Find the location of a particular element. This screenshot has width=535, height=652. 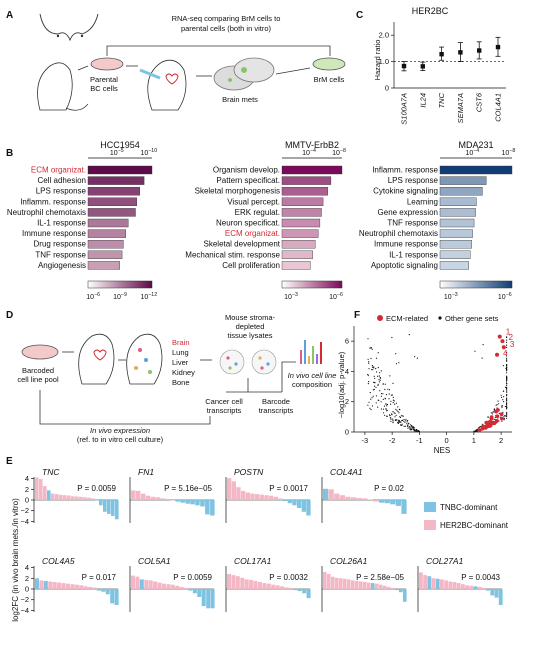

legend-tnbc-swatch is located at coordinates (430, 507).